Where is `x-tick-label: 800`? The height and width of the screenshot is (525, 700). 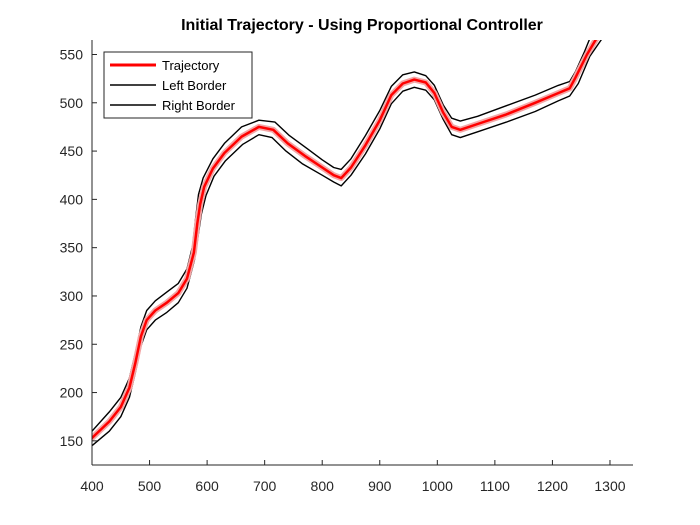
x-tick-label: 800 is located at coordinates (323, 486).